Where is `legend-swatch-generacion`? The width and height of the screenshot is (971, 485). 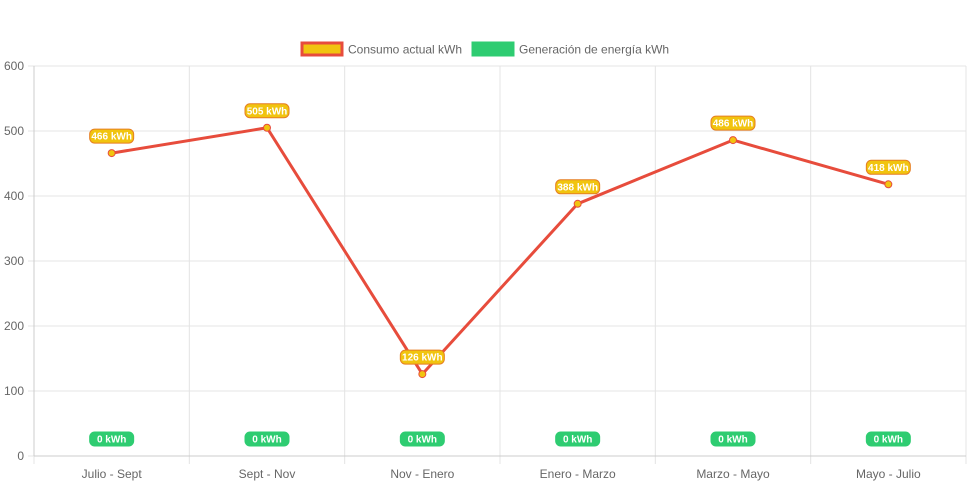 legend-swatch-generacion is located at coordinates (493, 49).